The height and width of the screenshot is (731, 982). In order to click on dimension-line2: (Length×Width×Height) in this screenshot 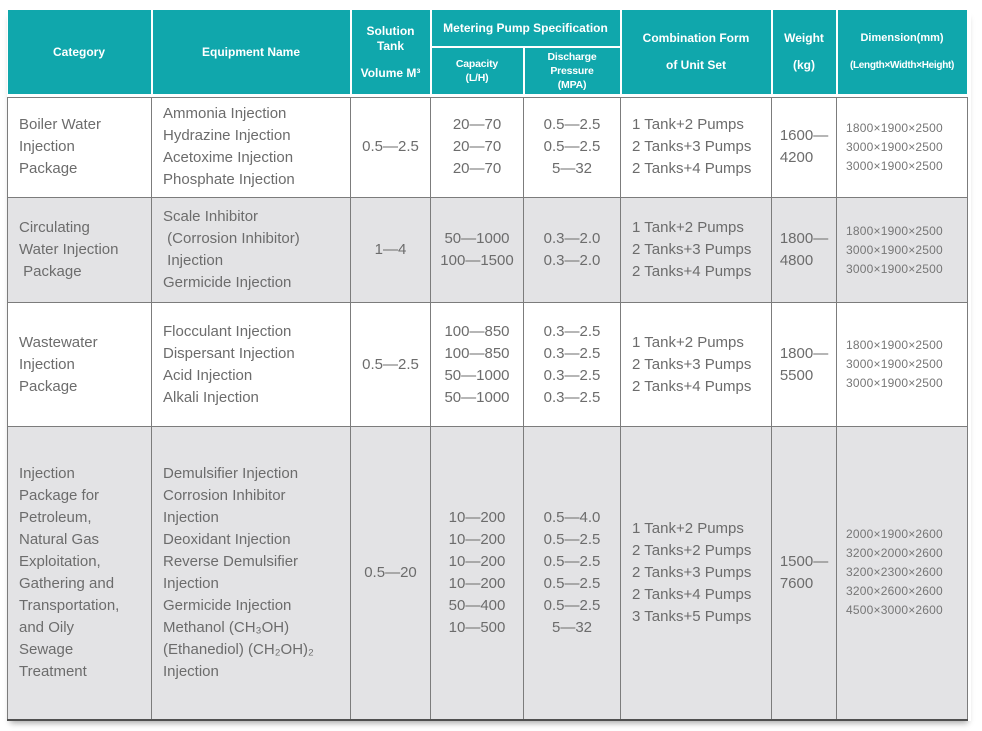, I will do `click(902, 65)`.